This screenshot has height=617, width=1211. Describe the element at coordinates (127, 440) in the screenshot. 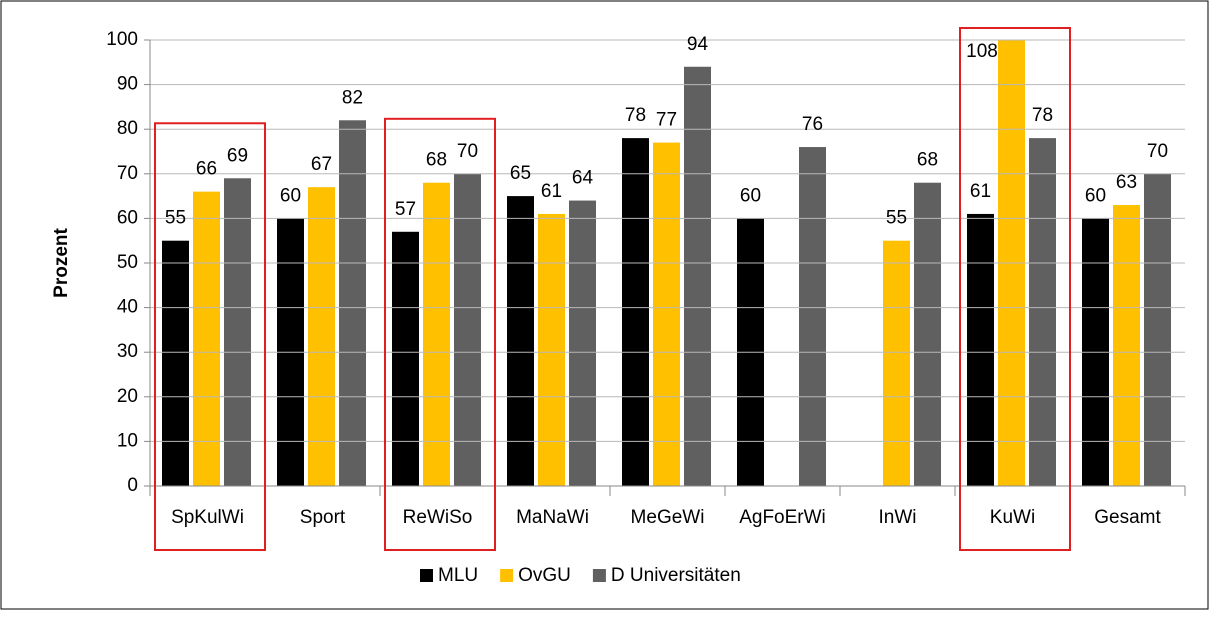

I see `y-tick-label: 10` at that location.